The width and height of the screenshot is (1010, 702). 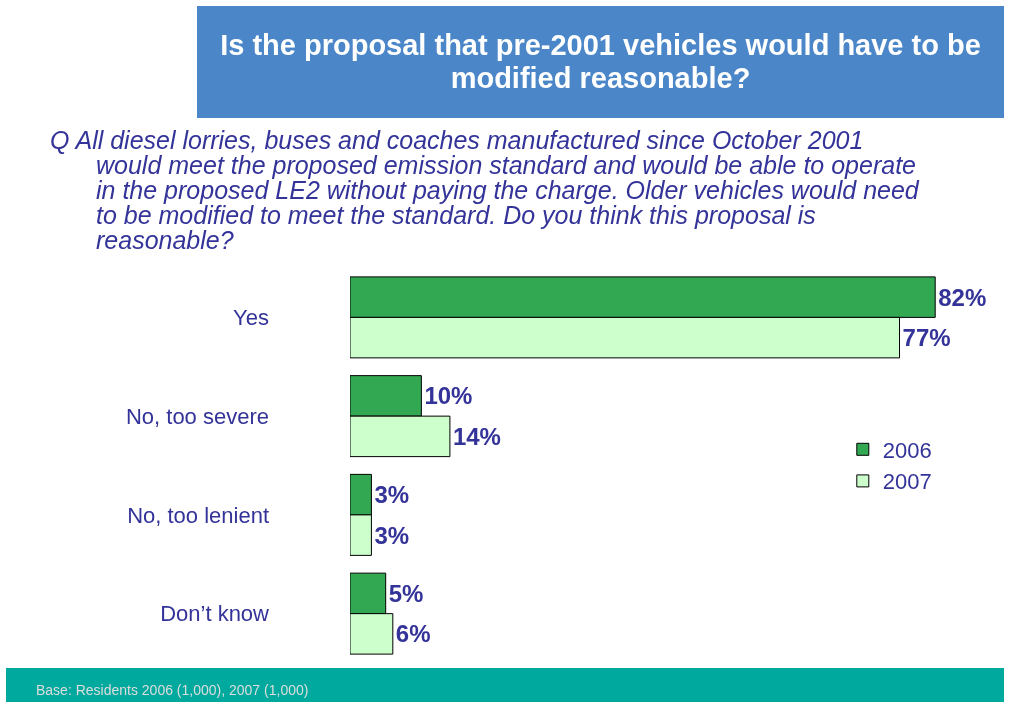 I want to click on data-label: 14%, so click(x=476, y=436).